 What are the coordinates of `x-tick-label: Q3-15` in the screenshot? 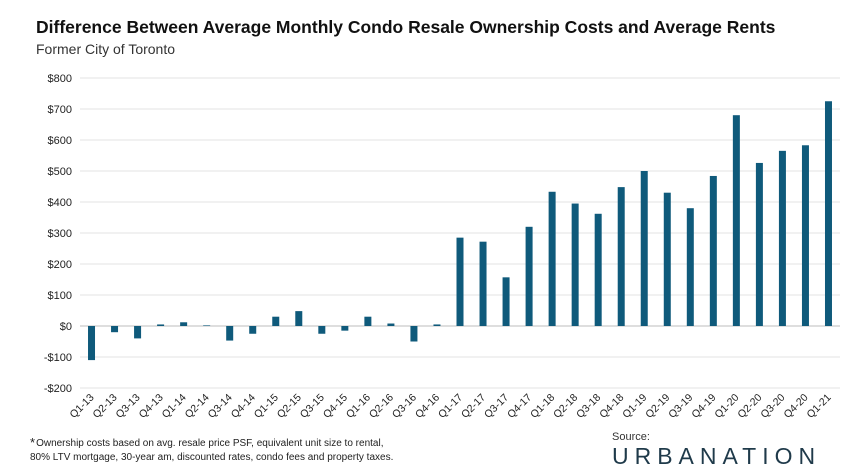 It's located at (312, 406).